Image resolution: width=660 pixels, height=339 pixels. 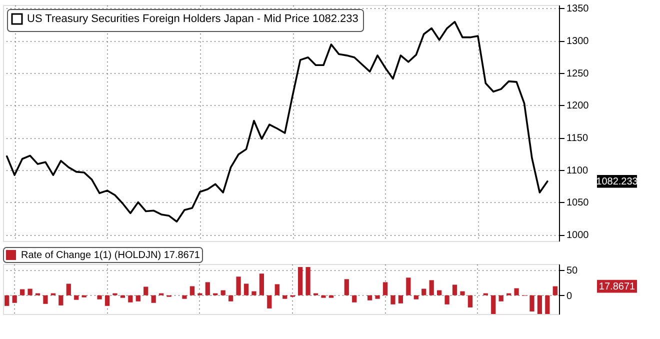 I want to click on y-tick-label: 50, so click(x=572, y=271).